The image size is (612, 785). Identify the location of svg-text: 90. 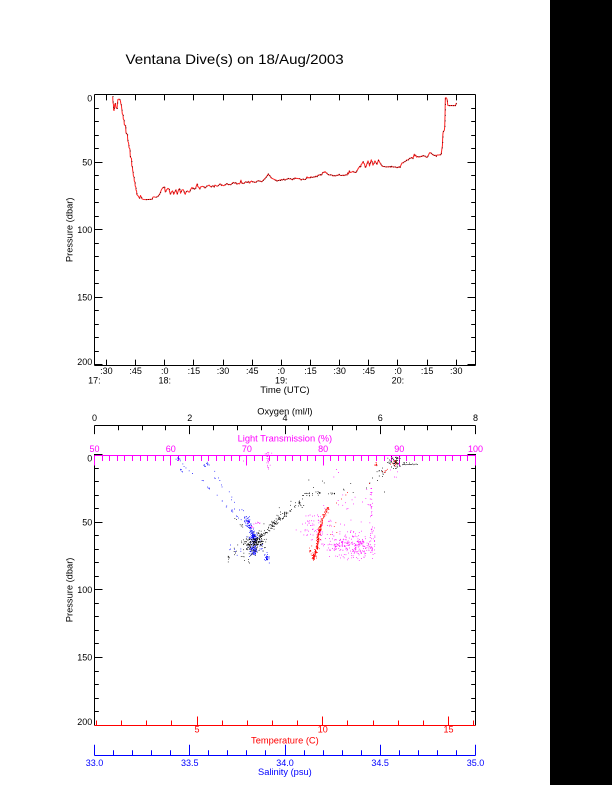
(399, 449).